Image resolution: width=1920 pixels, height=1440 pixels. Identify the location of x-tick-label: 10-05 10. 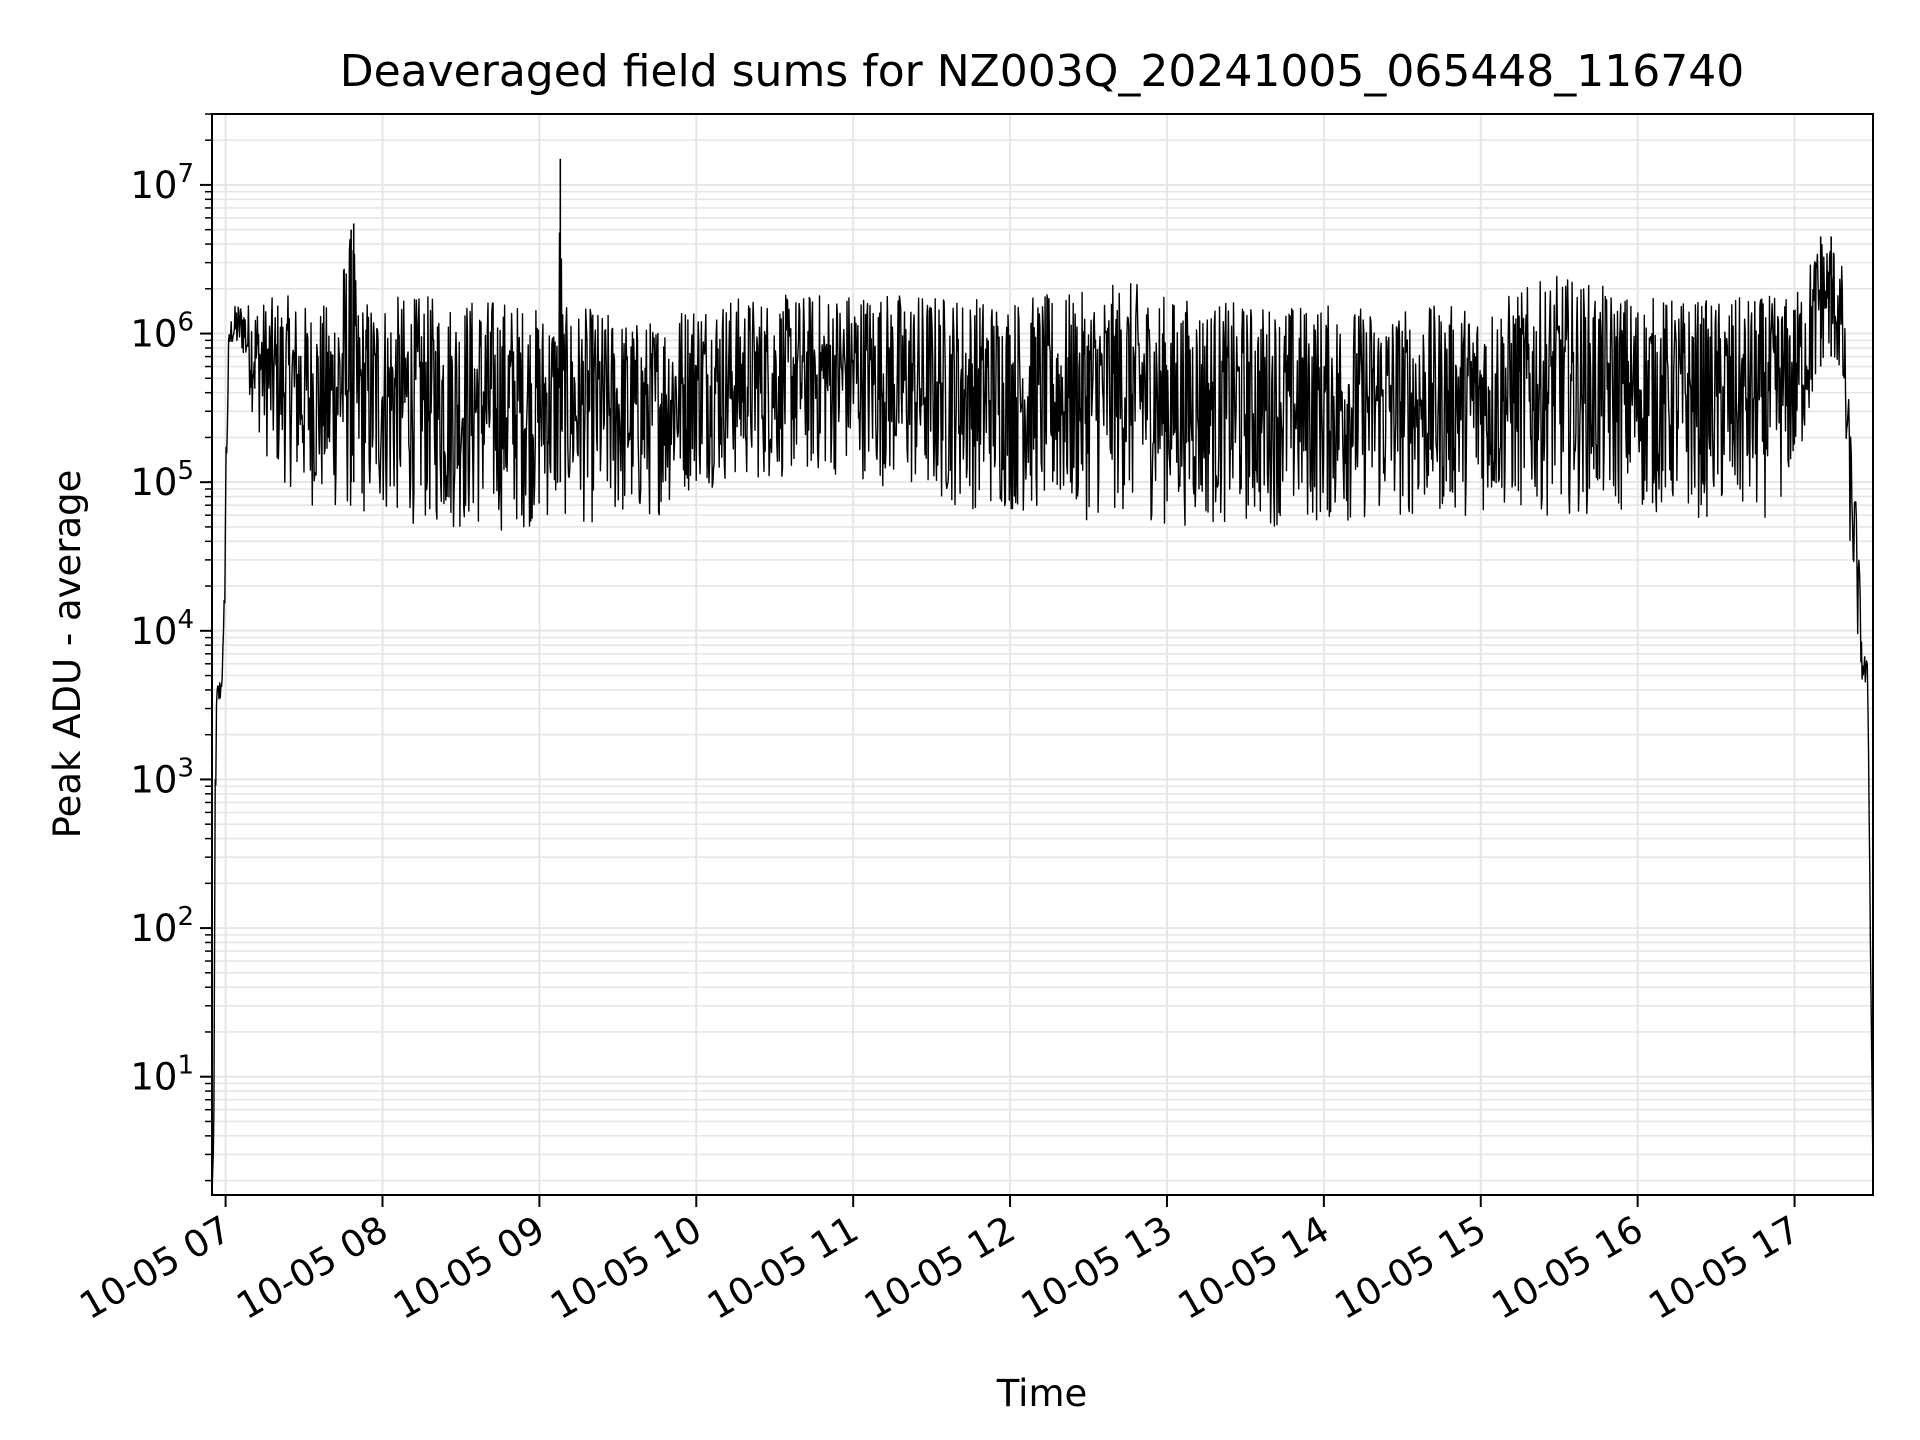
(626, 1268).